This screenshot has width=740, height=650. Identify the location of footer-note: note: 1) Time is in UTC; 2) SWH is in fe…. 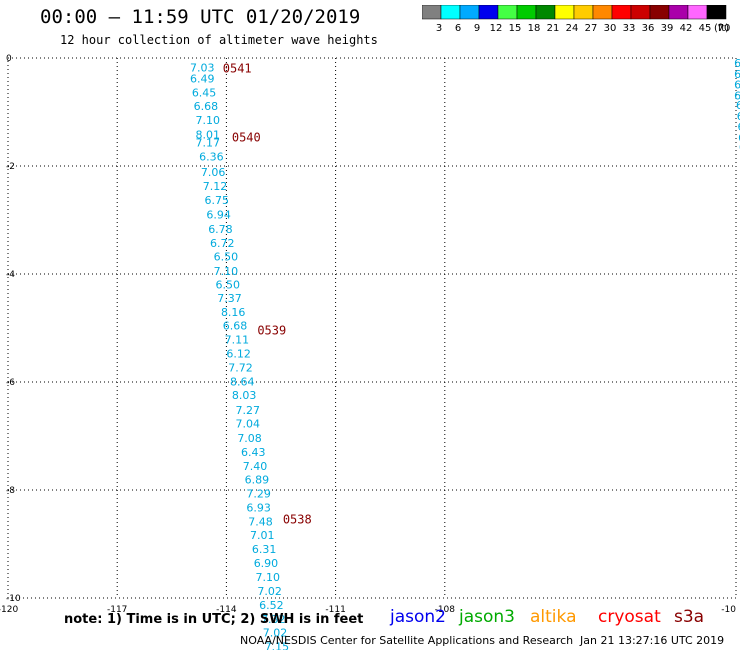
(214, 619).